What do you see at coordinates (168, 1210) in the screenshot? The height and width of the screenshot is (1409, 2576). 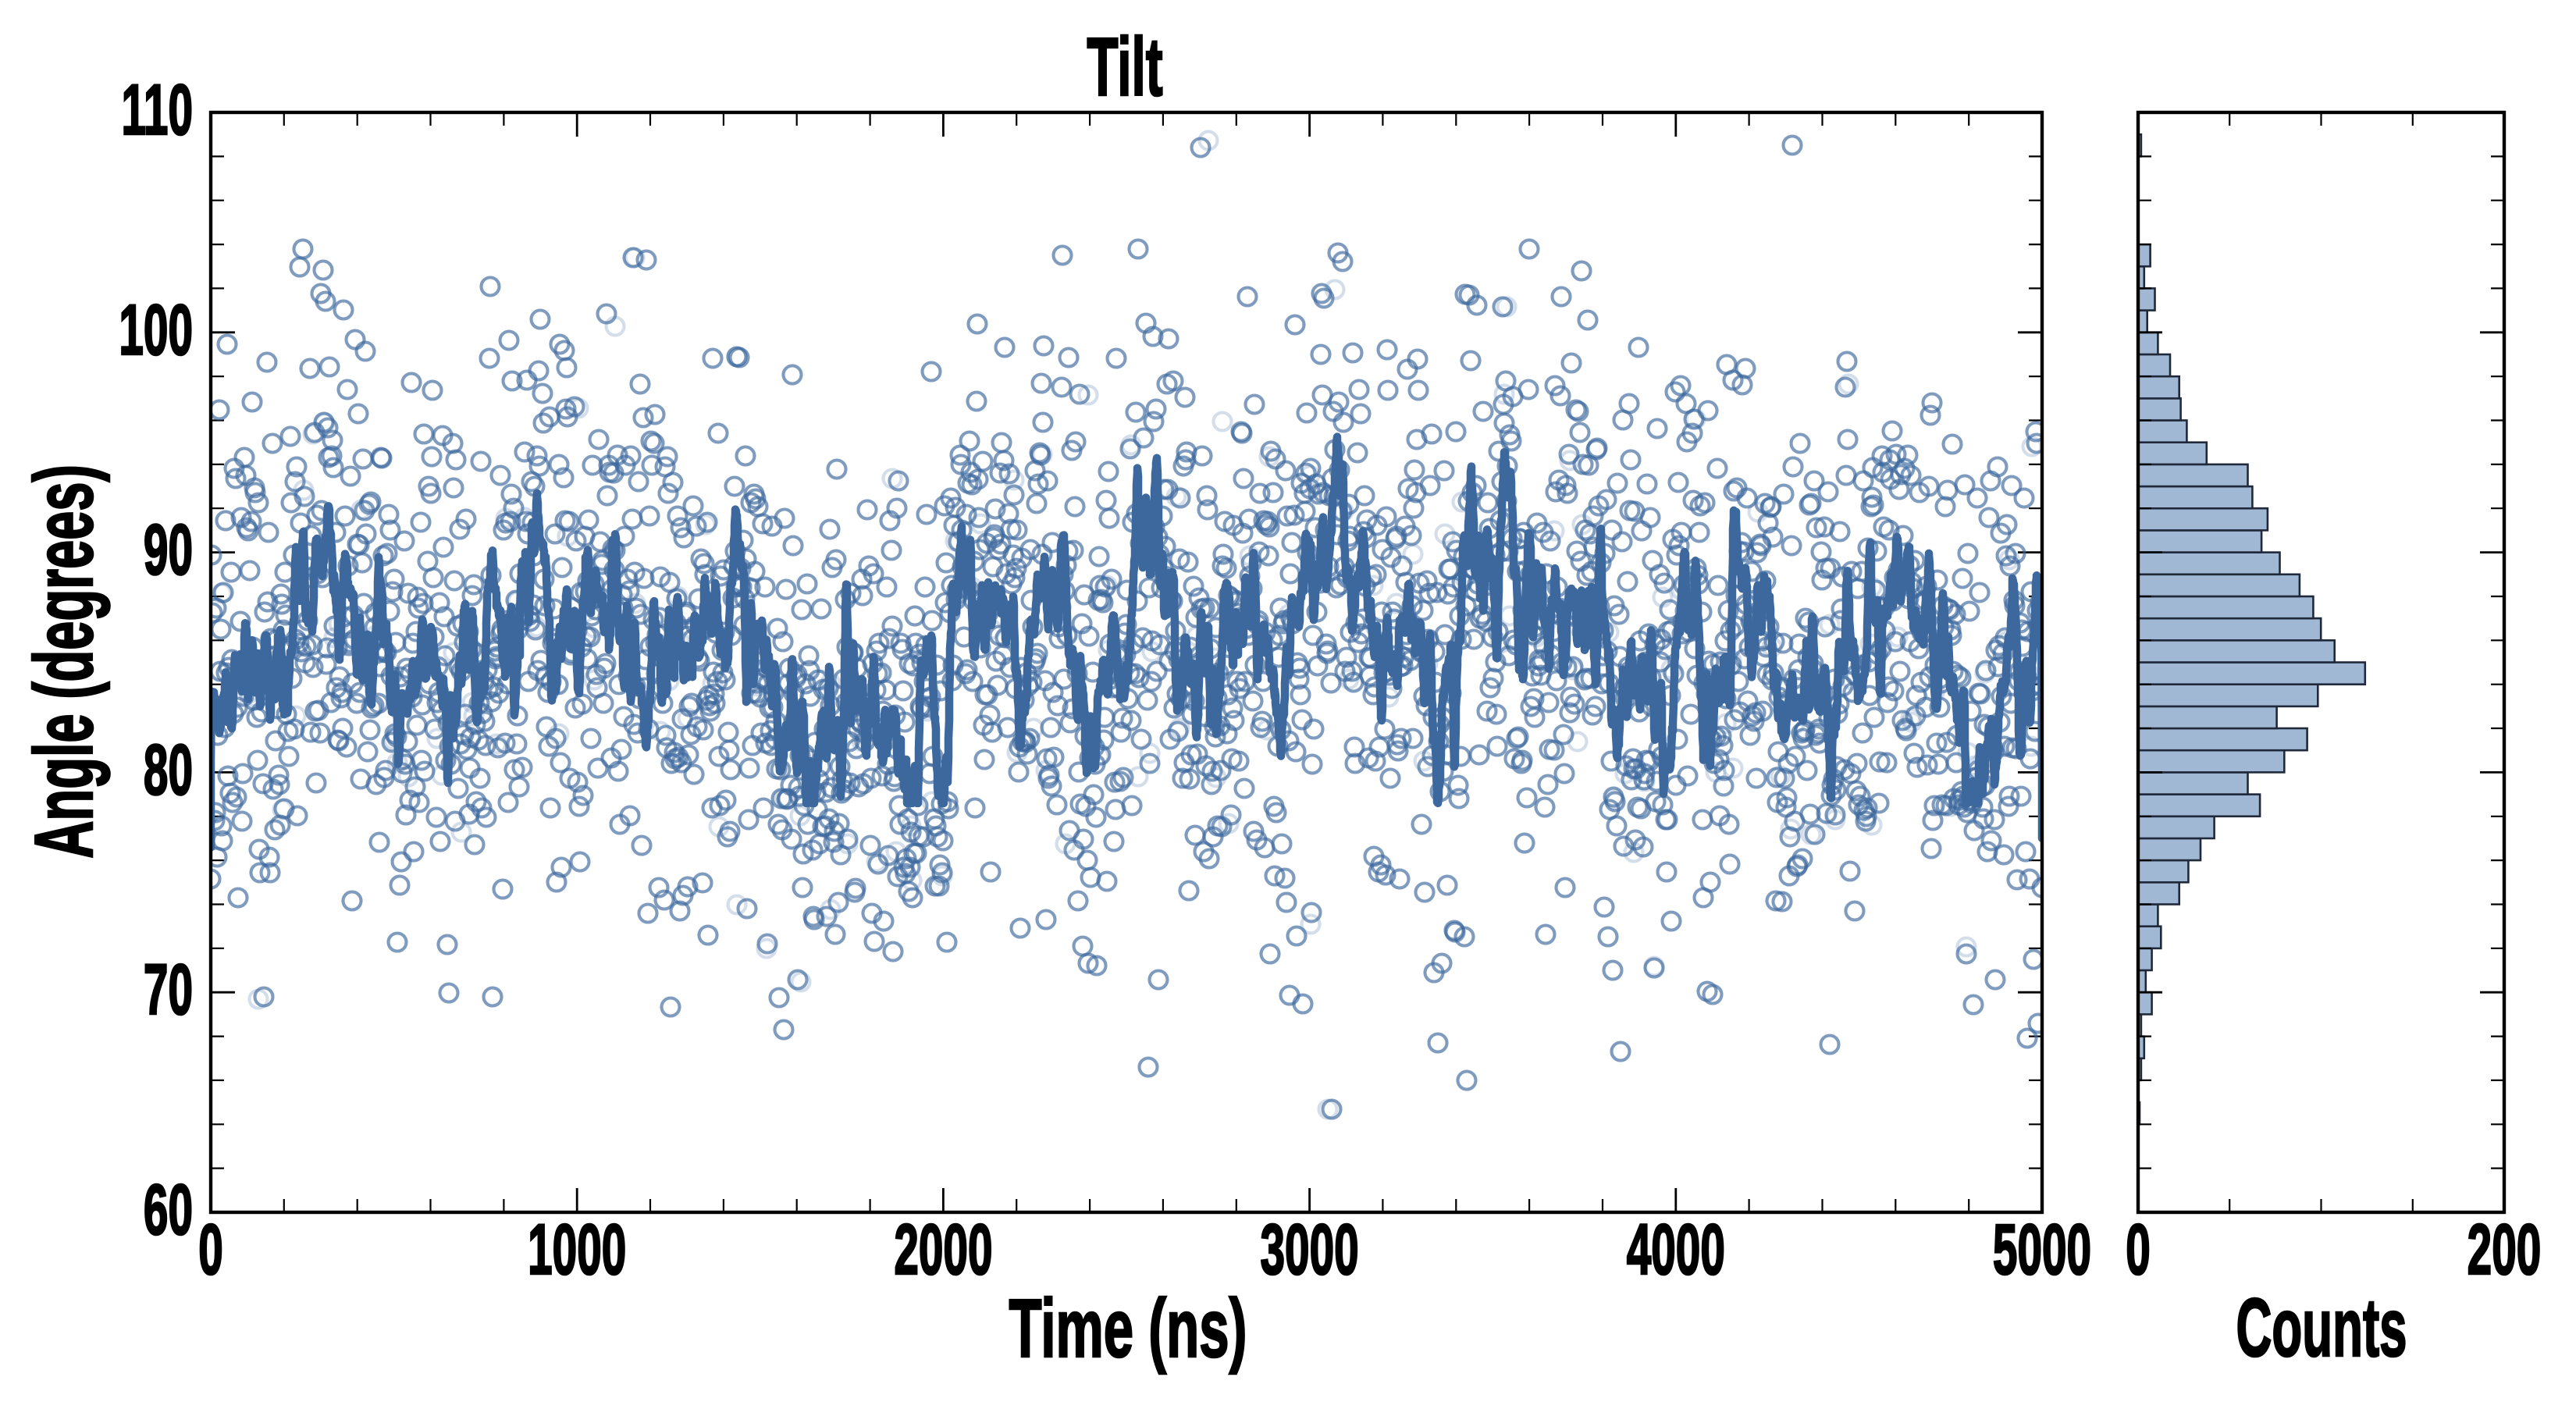 I see `svg-text: 60` at bounding box center [168, 1210].